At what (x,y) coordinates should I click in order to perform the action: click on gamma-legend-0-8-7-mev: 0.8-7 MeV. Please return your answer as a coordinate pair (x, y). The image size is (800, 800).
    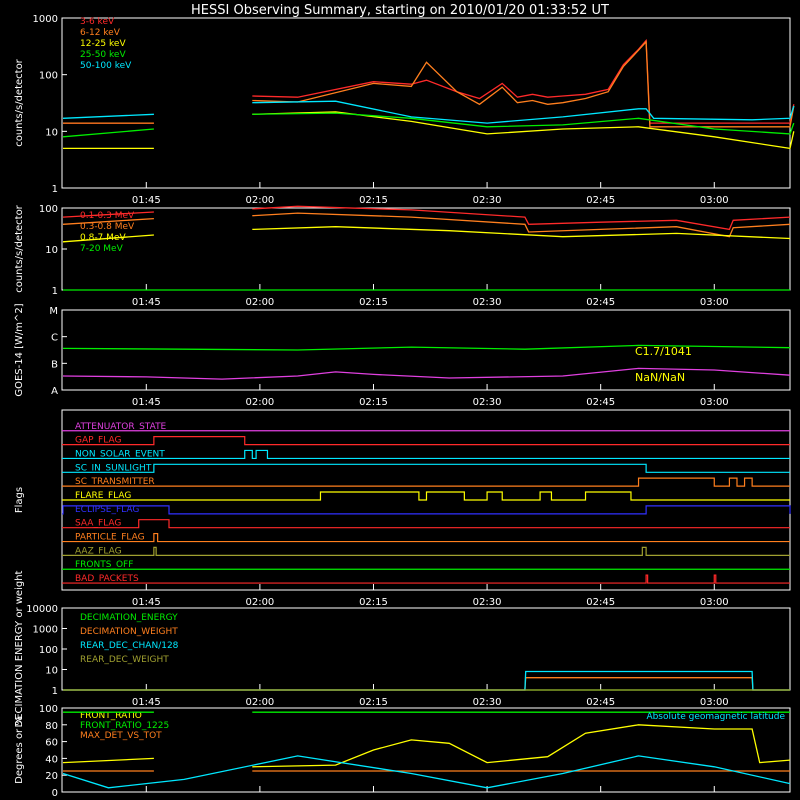
    Looking at the image, I should click on (103, 238).